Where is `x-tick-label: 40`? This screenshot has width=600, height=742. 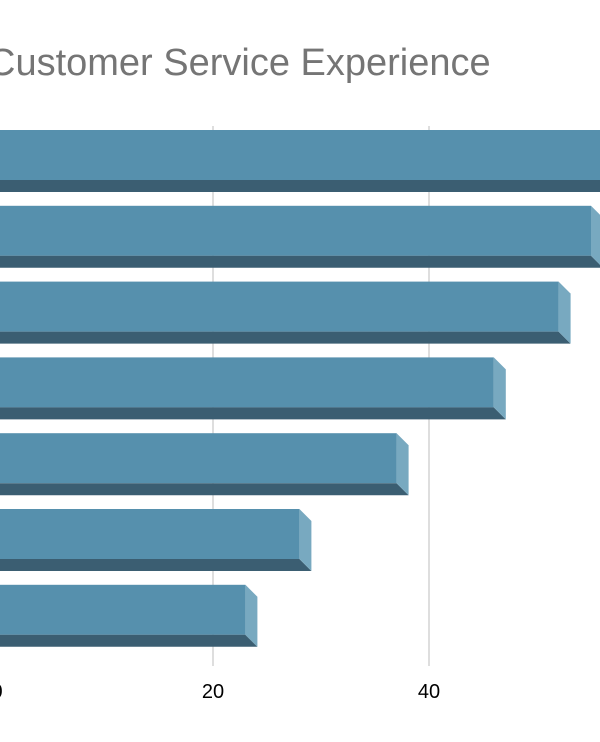 x-tick-label: 40 is located at coordinates (429, 692).